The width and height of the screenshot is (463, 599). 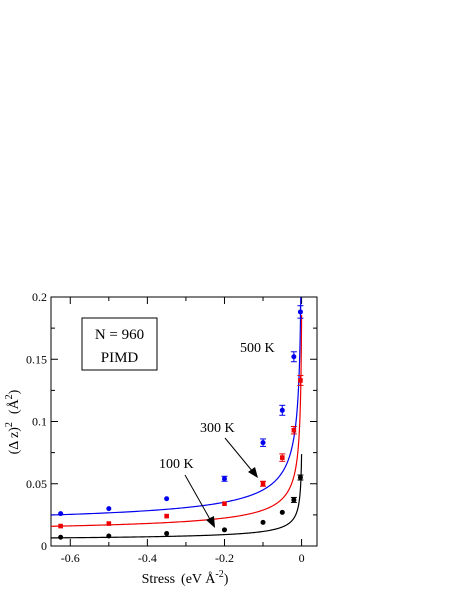 I want to click on y-tick-label: 0.2, so click(x=39, y=297).